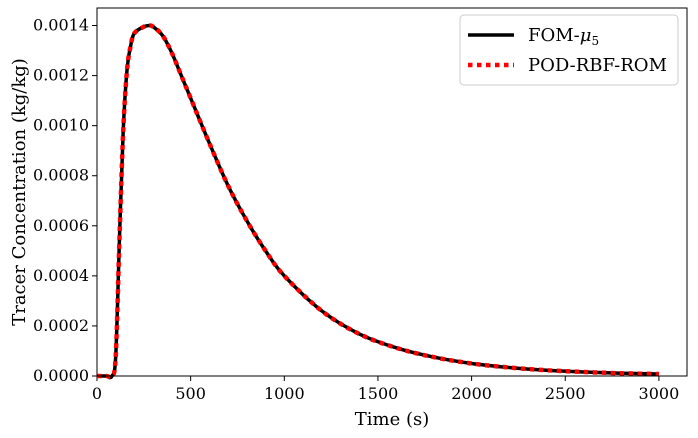  Describe the element at coordinates (97, 393) in the screenshot. I see `x-tick-label: 0` at that location.